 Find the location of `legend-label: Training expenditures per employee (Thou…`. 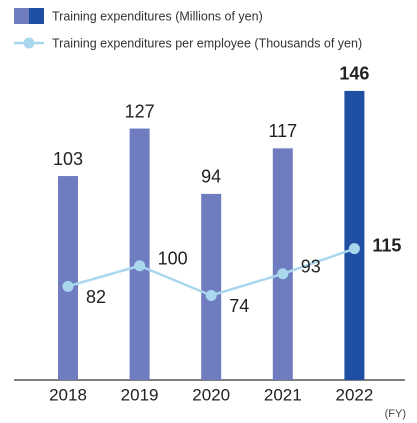

legend-label: Training expenditures per employee (Thou… is located at coordinates (207, 43).